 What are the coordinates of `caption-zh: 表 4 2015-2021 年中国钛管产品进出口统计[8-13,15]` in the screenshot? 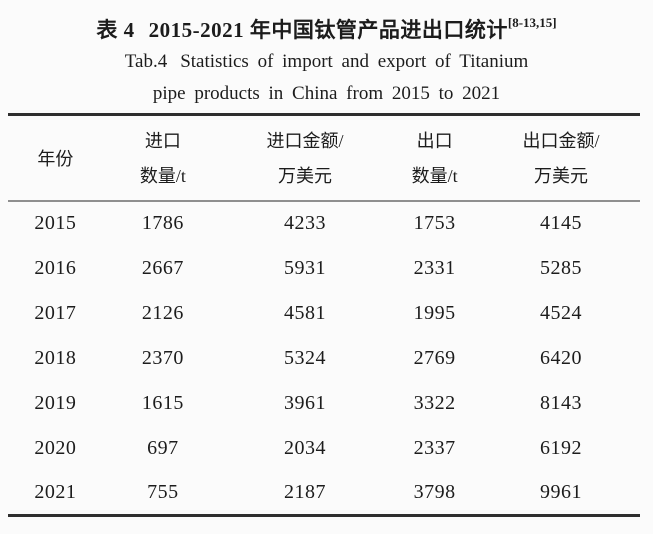 It's located at (326, 27).